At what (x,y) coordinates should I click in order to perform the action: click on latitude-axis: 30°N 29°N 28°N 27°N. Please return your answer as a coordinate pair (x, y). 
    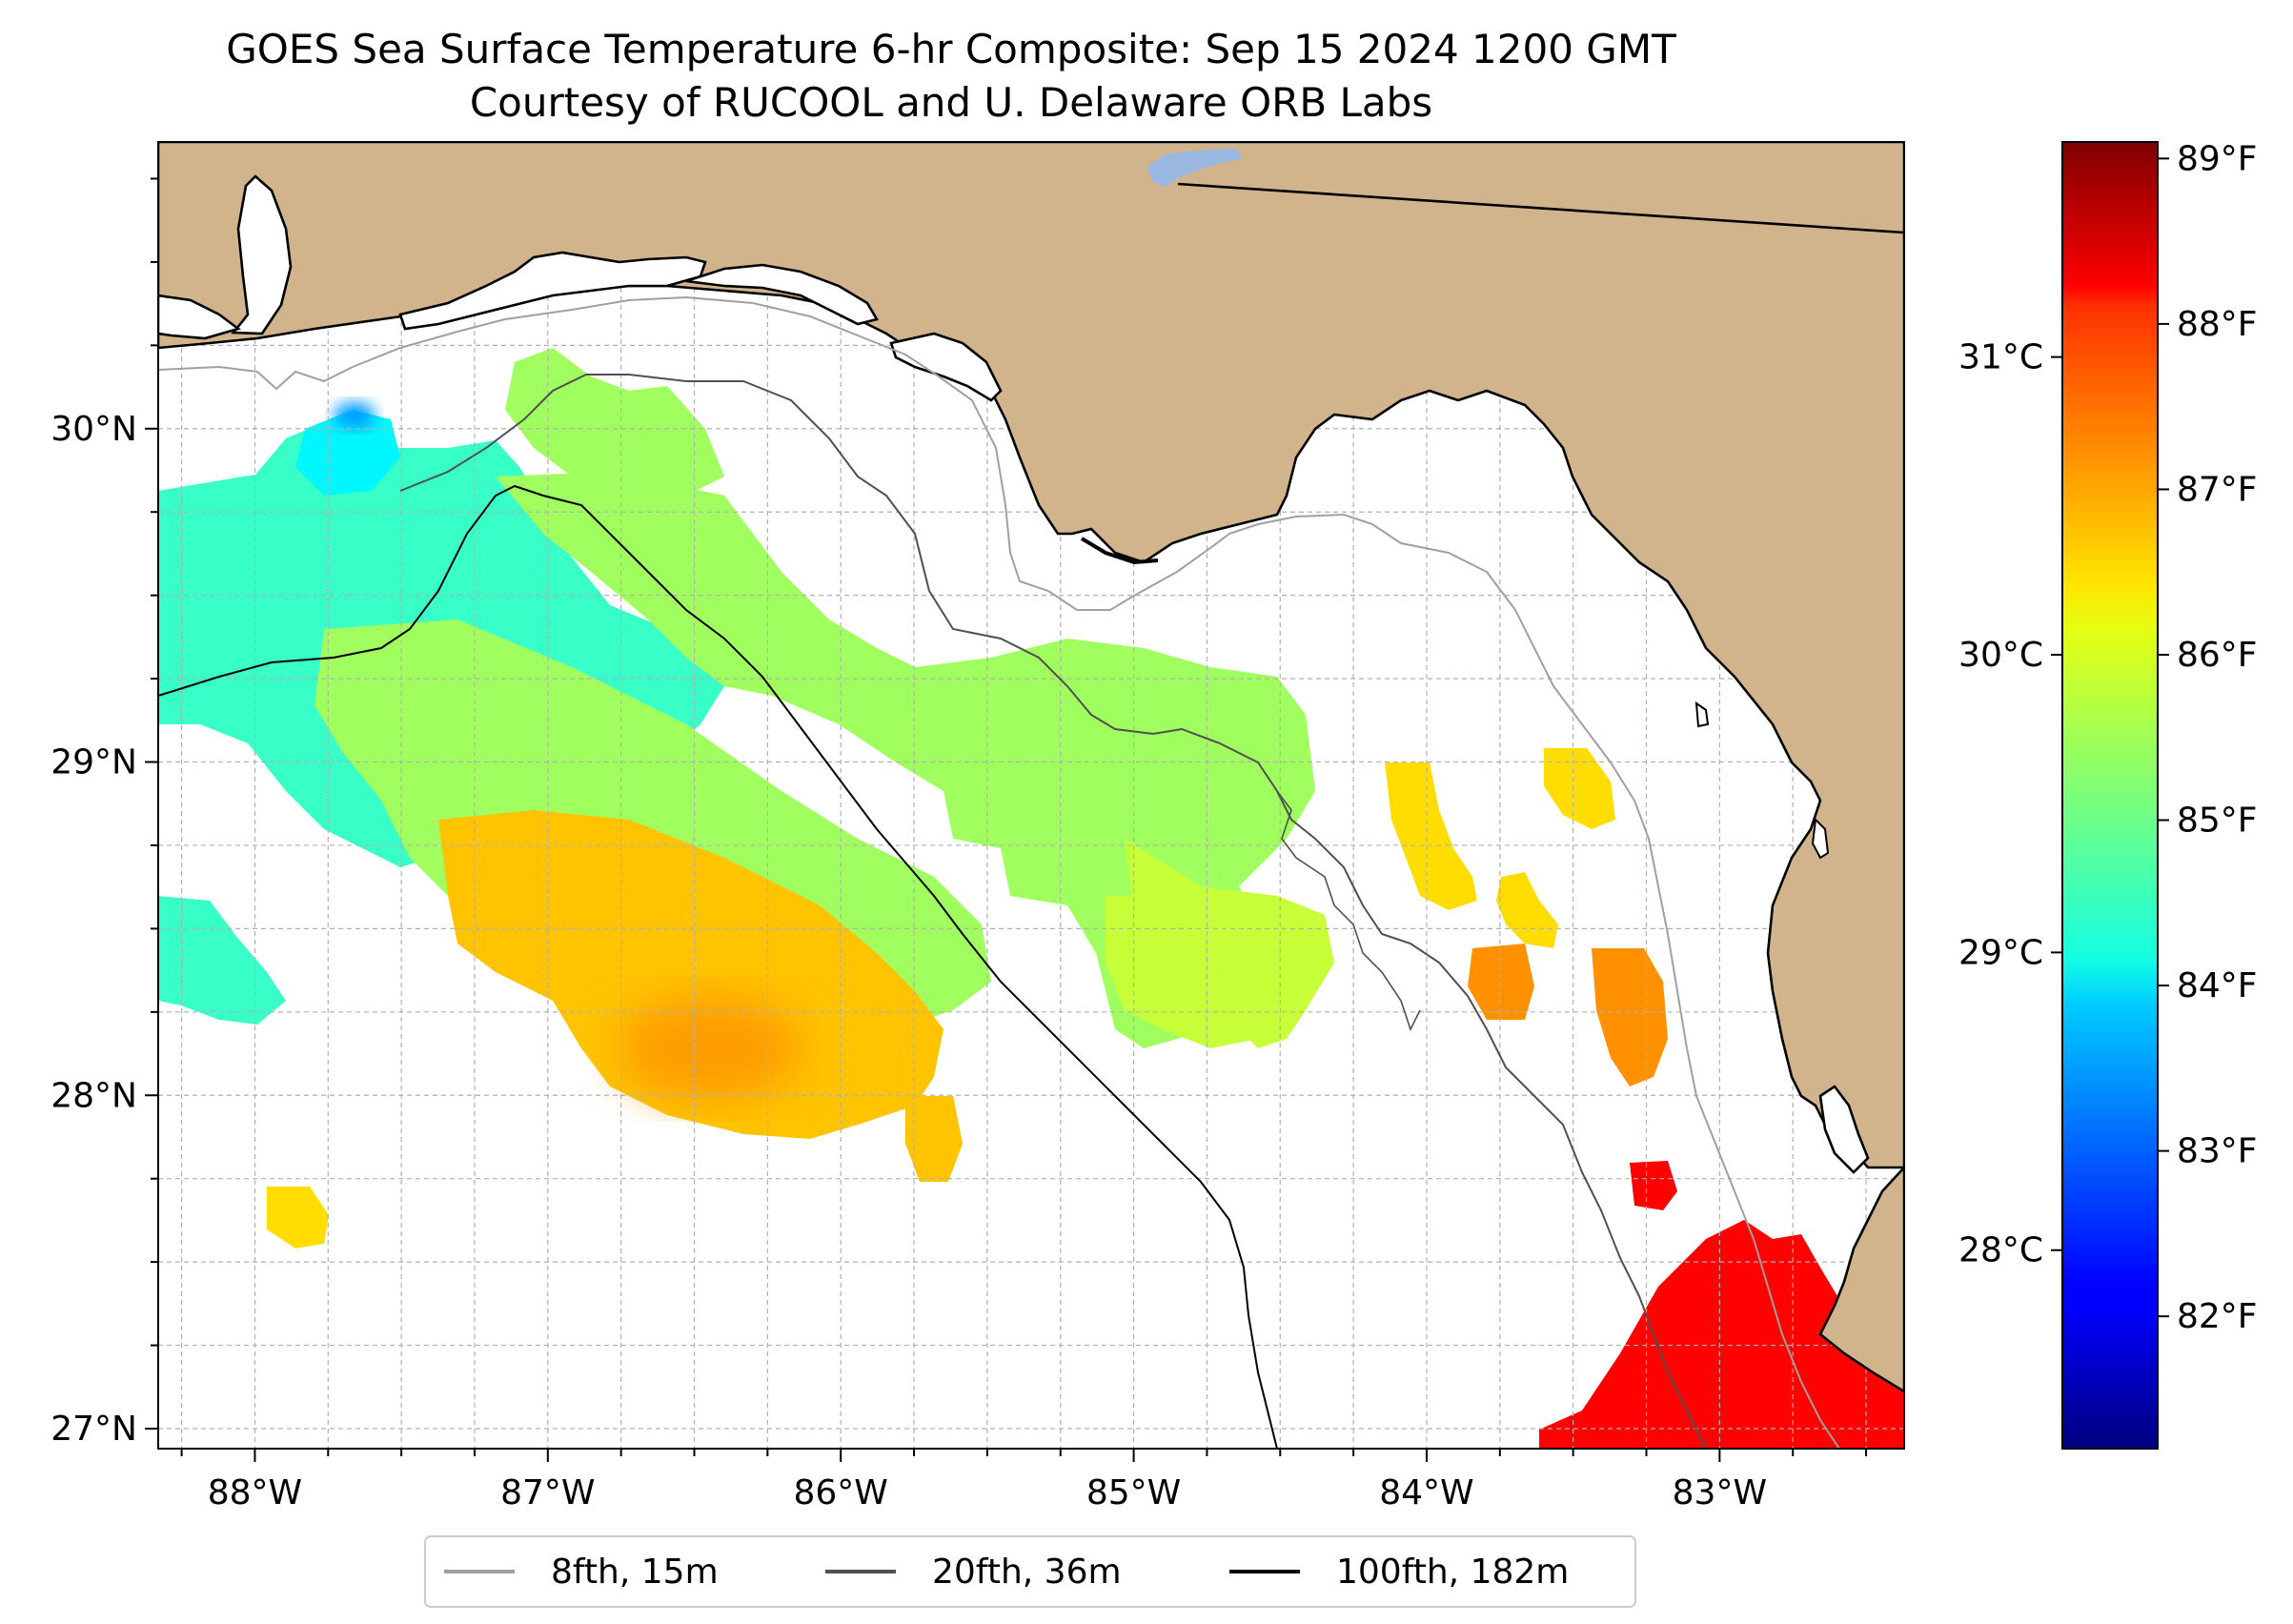
    Looking at the image, I should click on (105, 813).